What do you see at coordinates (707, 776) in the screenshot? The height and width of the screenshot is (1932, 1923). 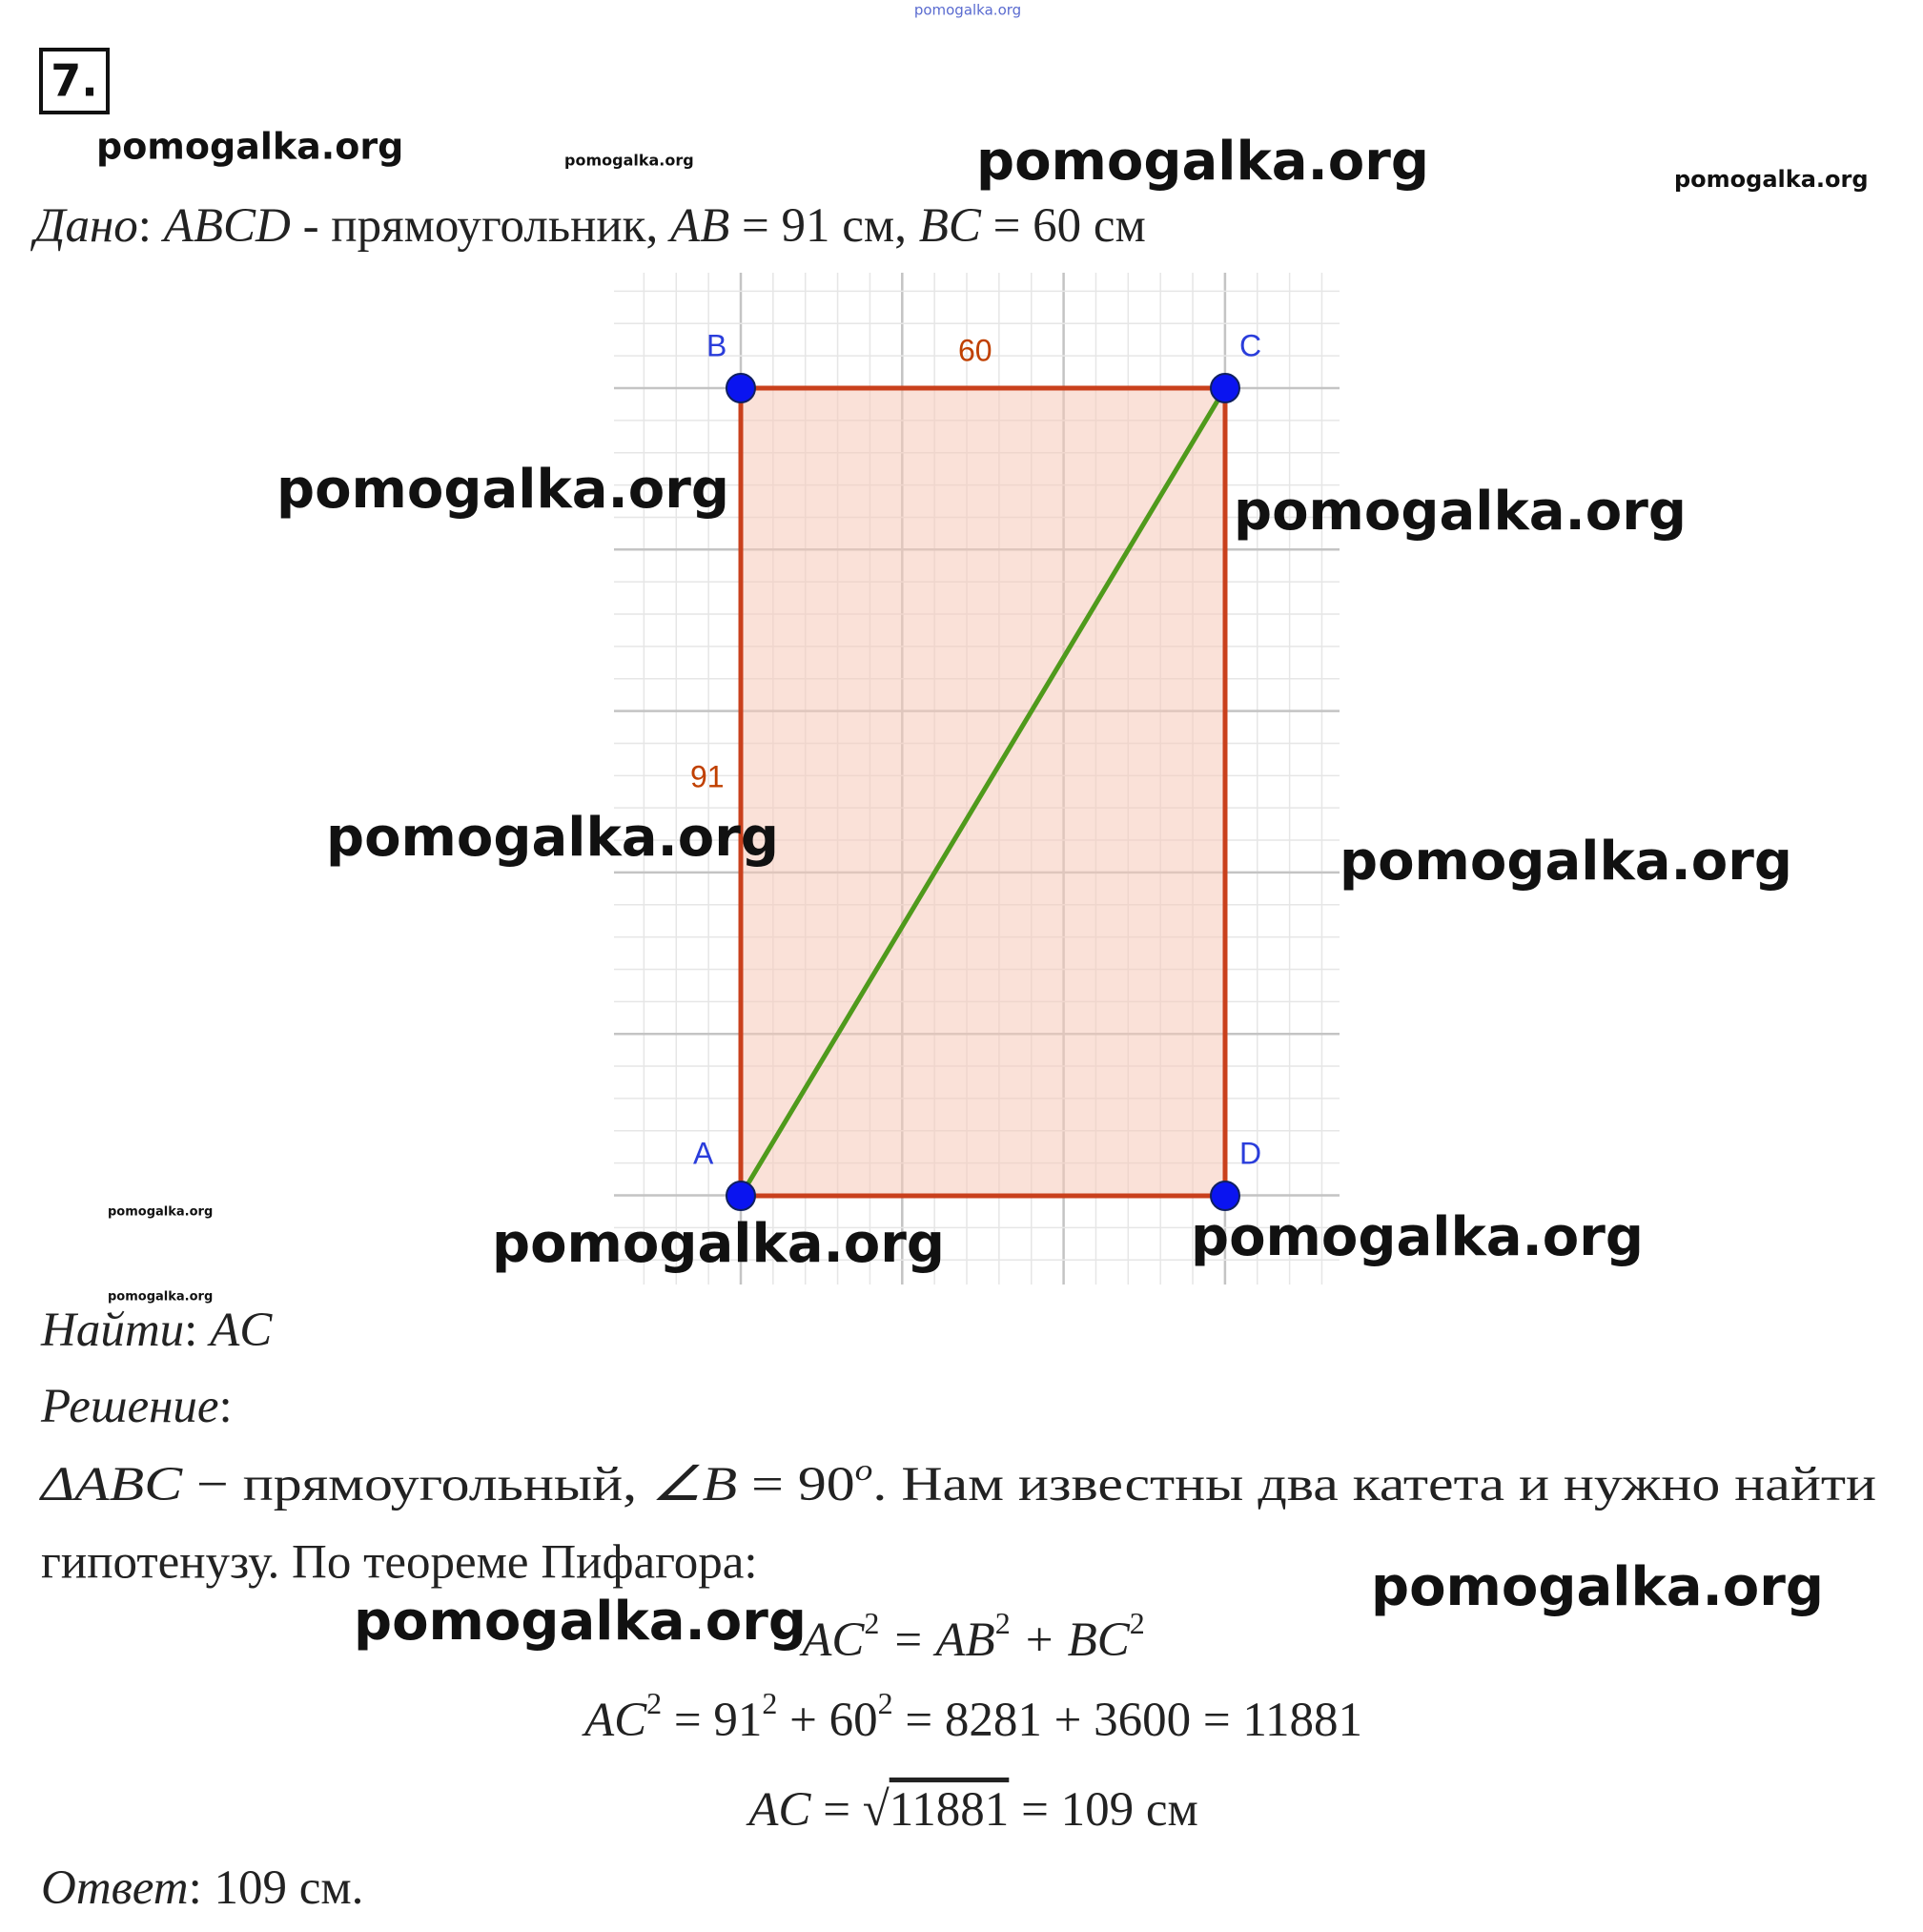 I see `side-label: 91` at bounding box center [707, 776].